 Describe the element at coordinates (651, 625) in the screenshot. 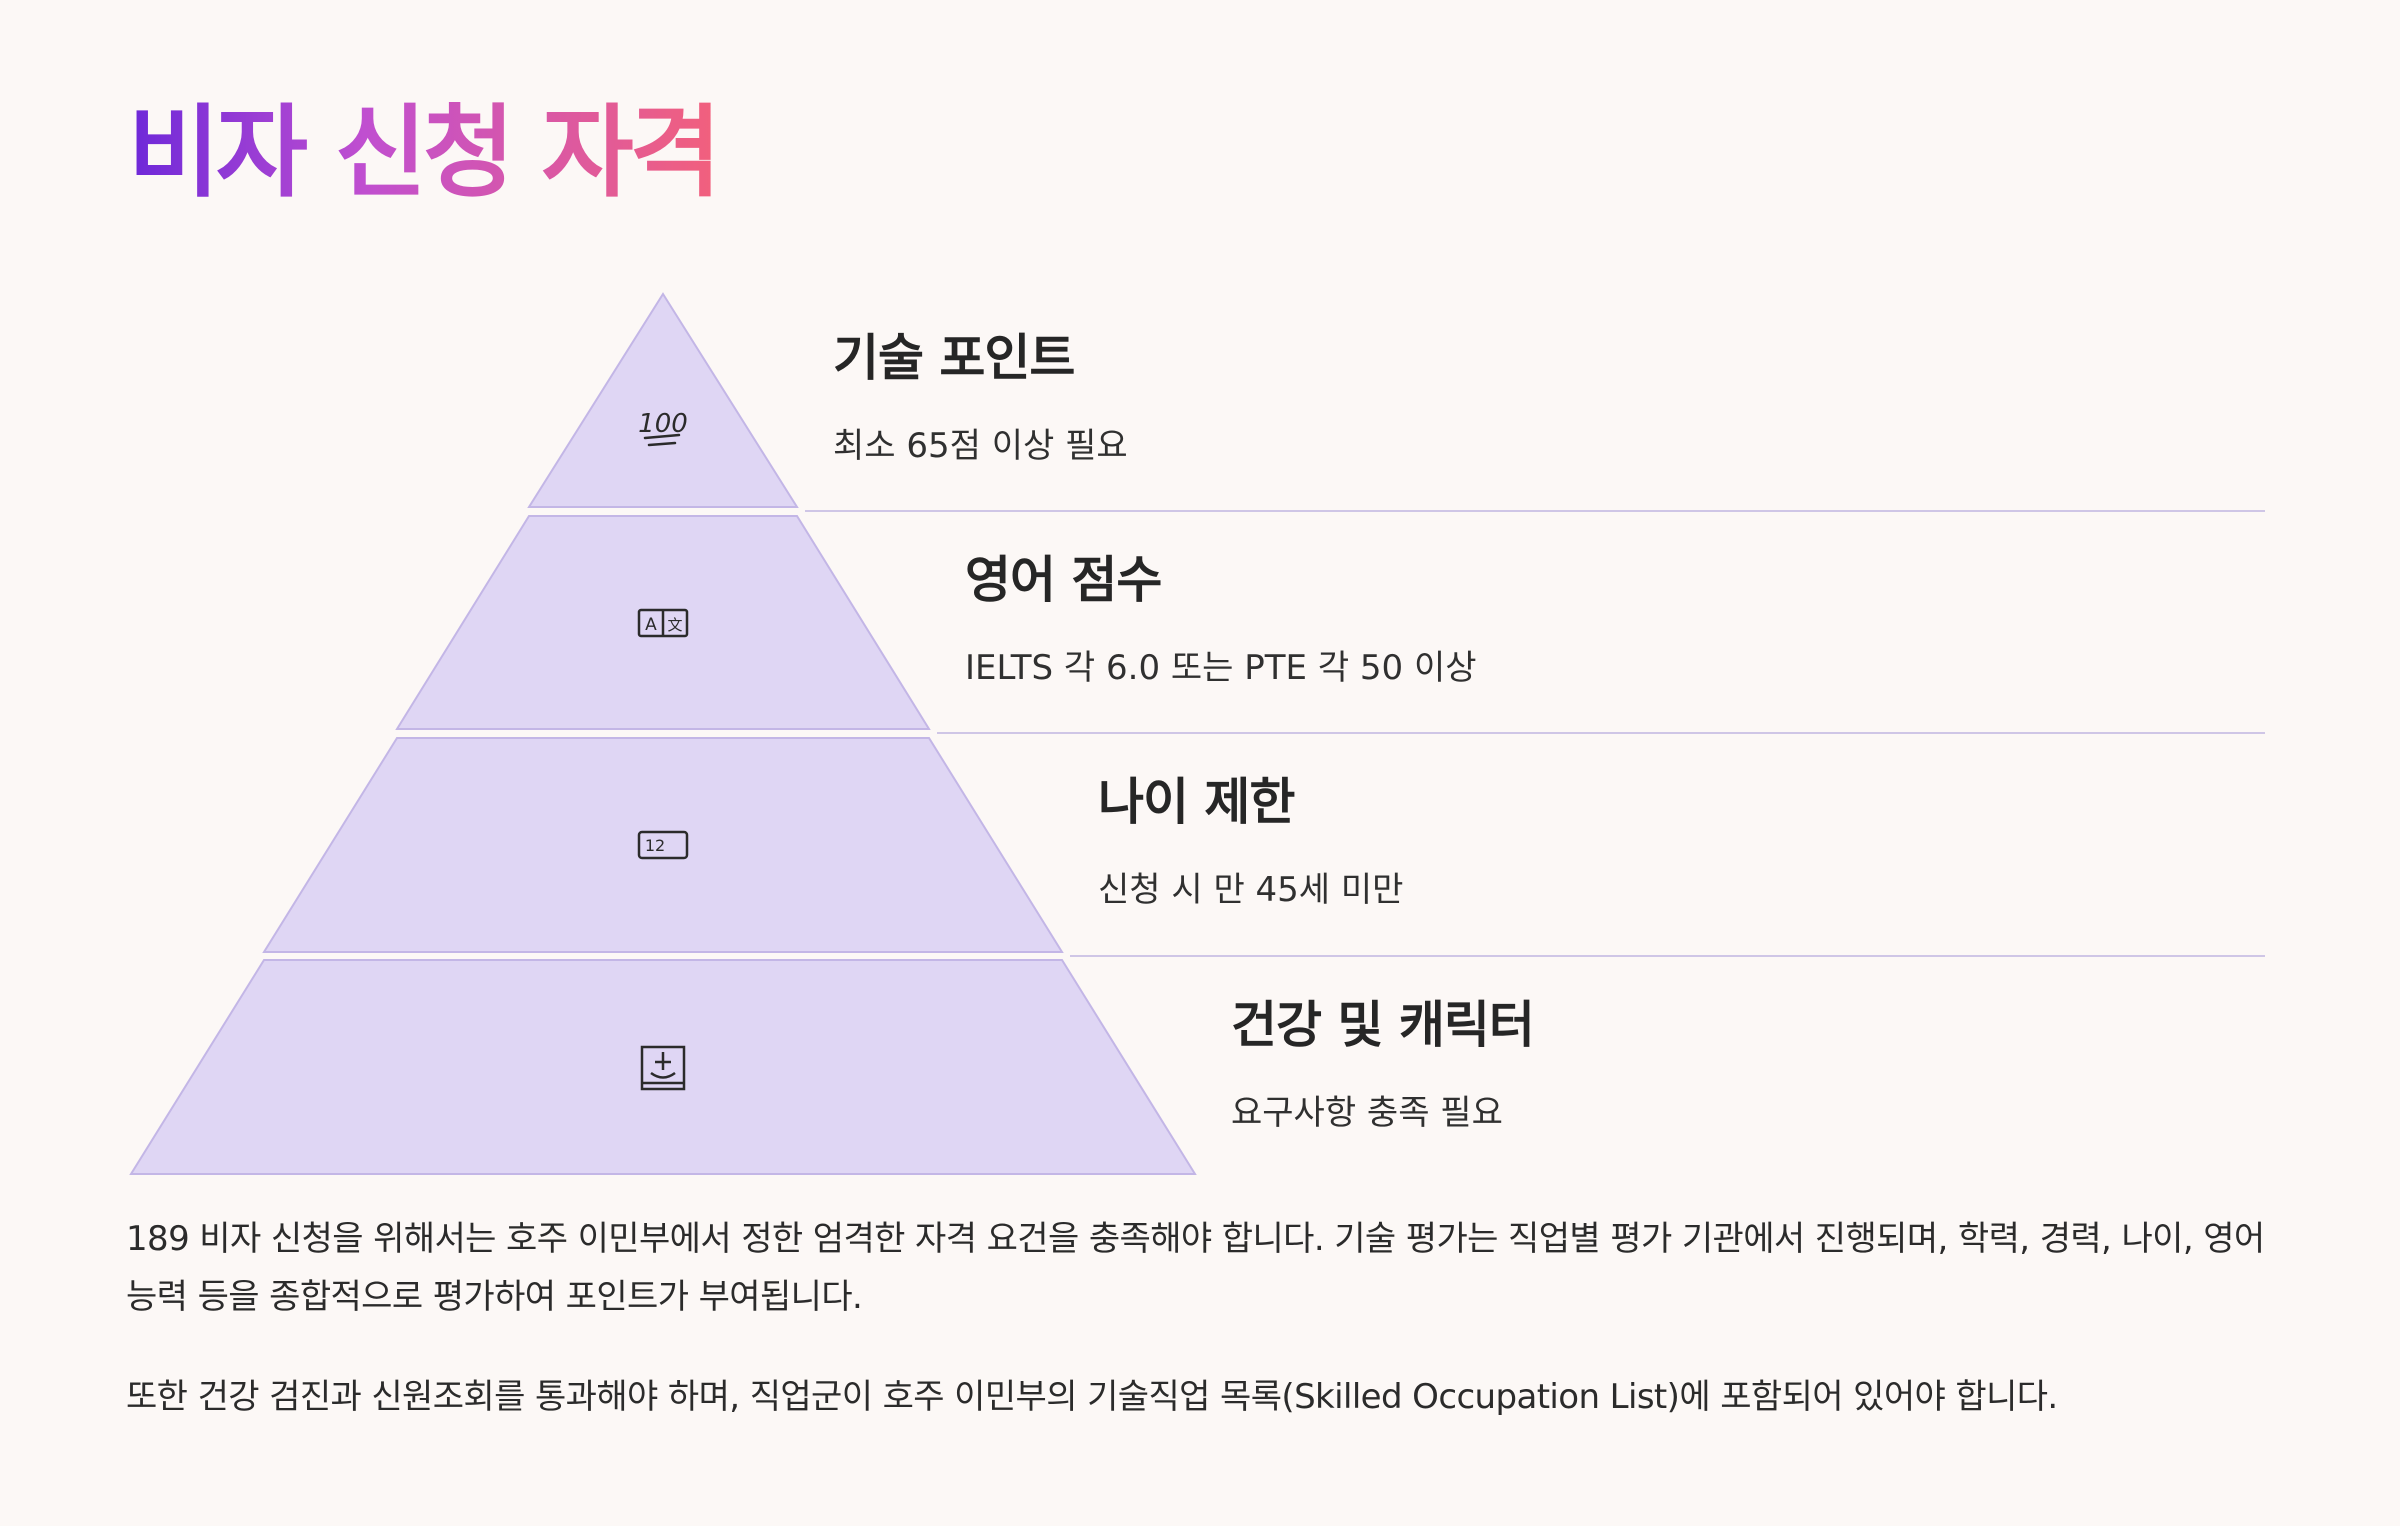

I see `svg-text: A` at that location.